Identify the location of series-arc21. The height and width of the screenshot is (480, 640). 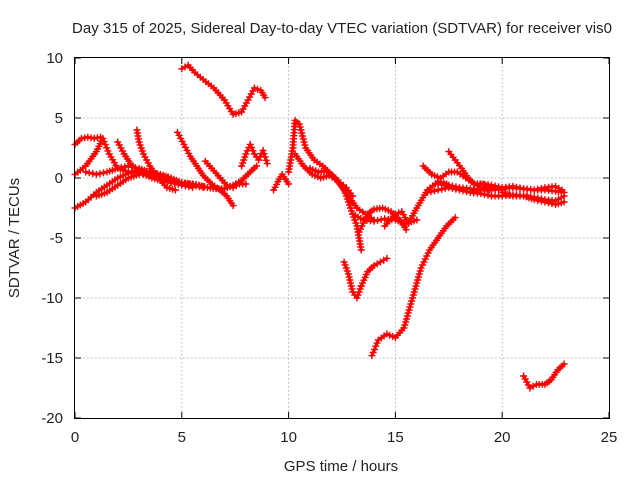
(416, 204).